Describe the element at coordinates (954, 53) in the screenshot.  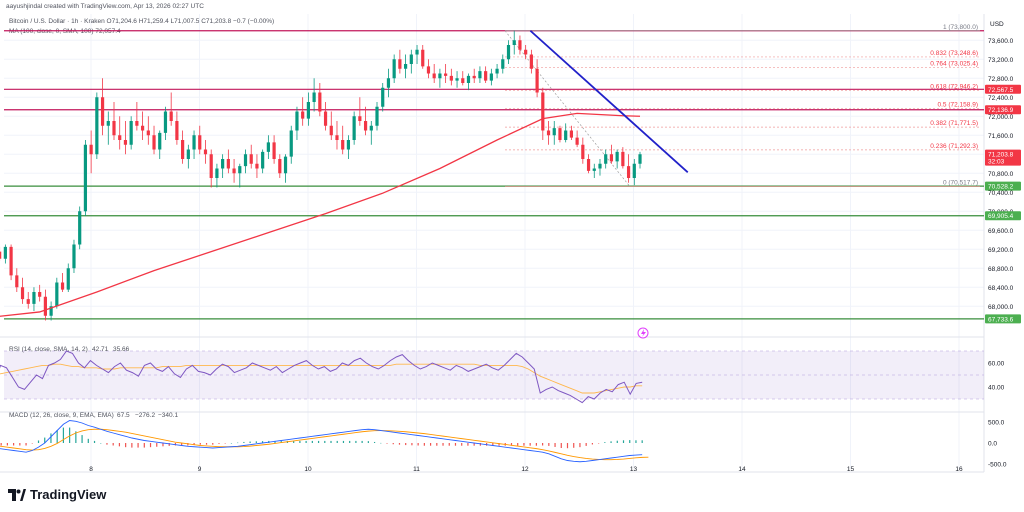
I see `fib-level-label: 0.832 (73,248.6)` at that location.